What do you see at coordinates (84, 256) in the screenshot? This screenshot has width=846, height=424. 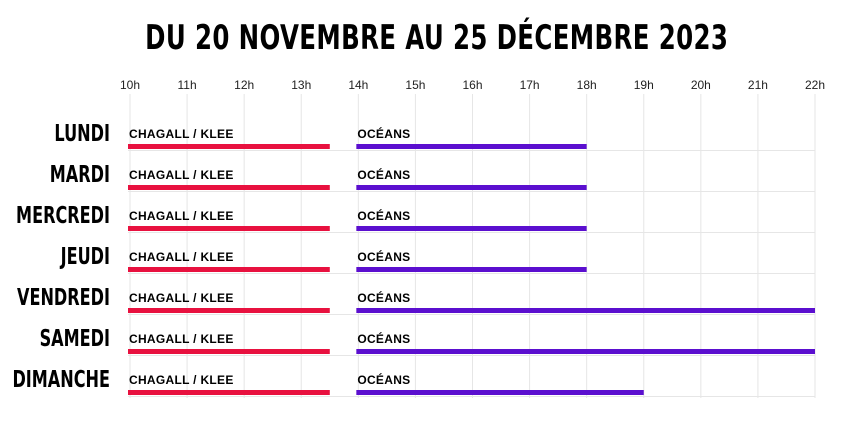 I see `day-label: JEUDI` at bounding box center [84, 256].